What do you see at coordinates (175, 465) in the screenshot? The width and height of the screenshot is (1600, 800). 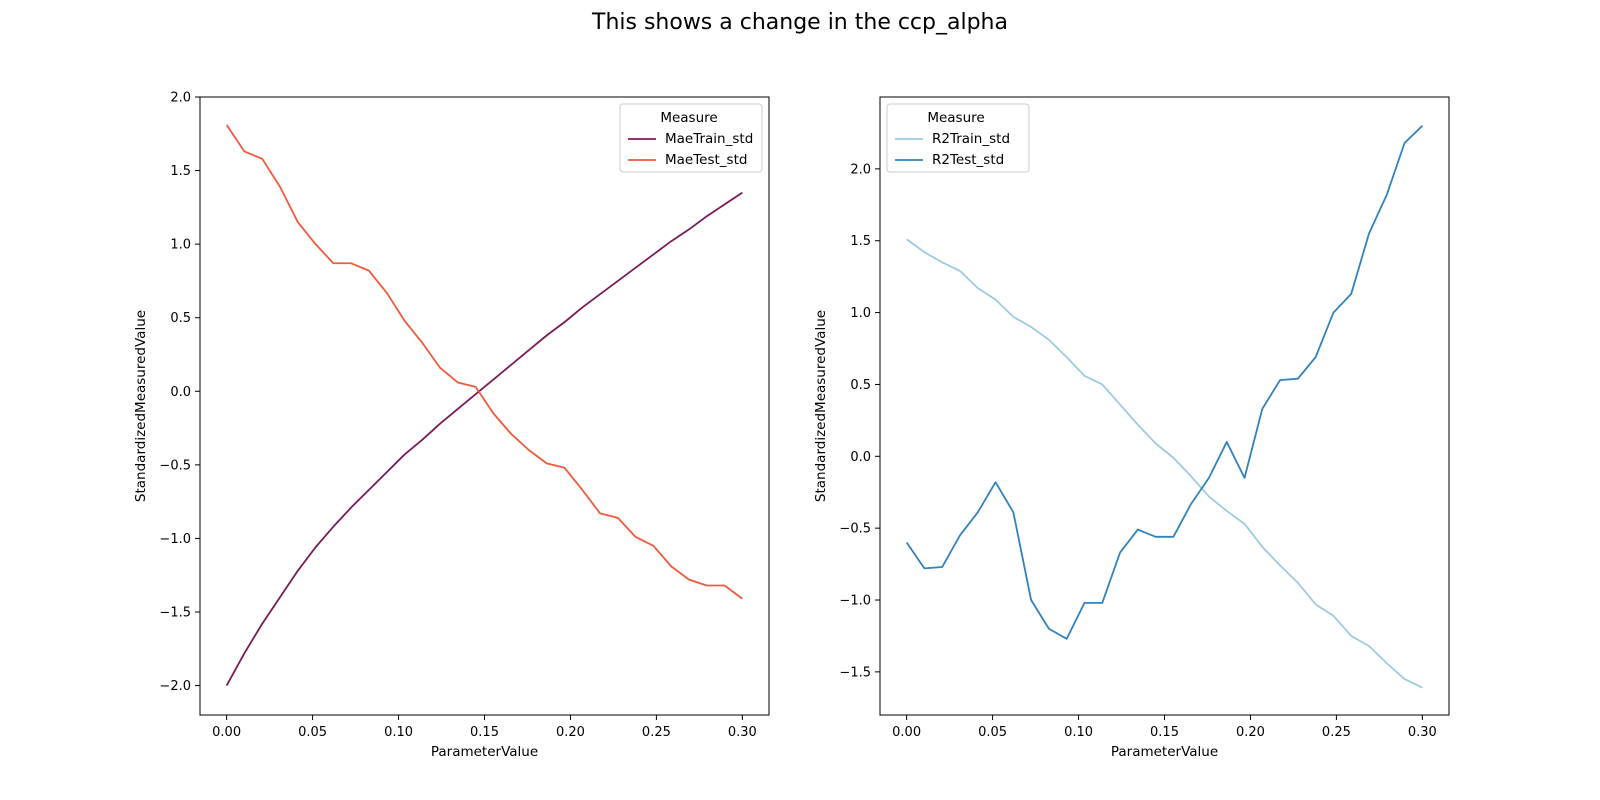 I see `left-y-tick-label: −0.5` at bounding box center [175, 465].